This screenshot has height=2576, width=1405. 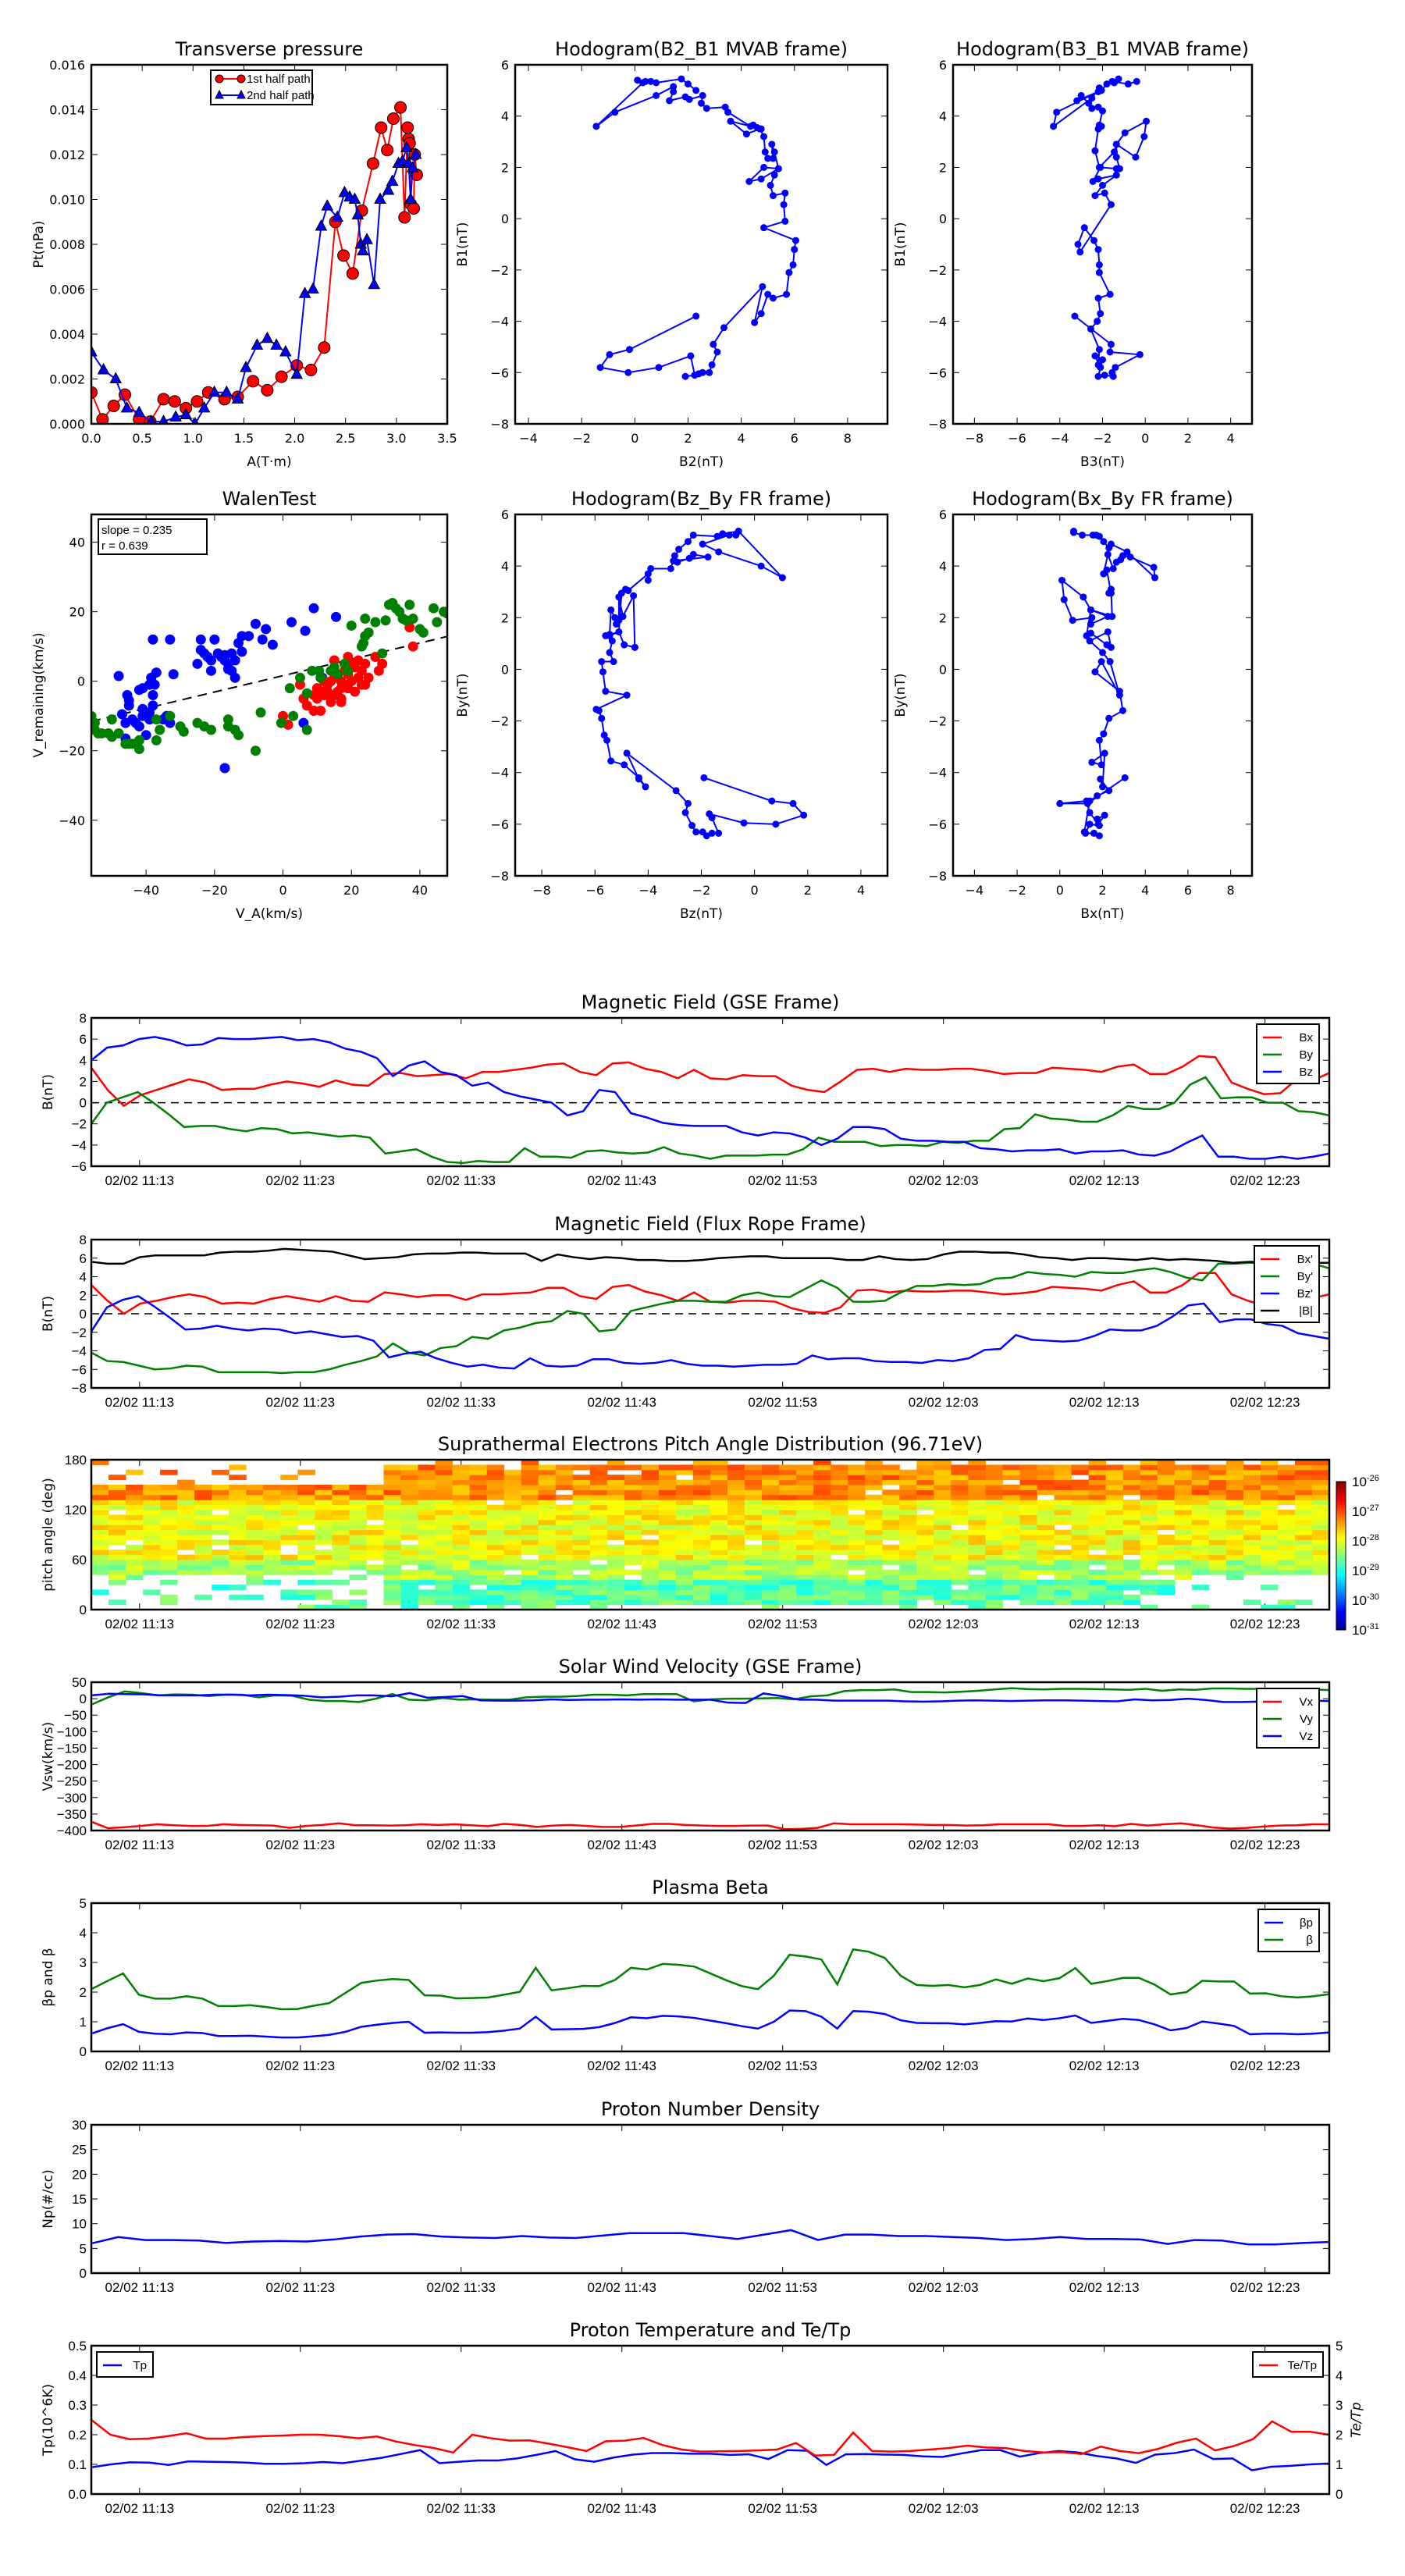 I want to click on x-tick-label: −6, so click(x=1017, y=439).